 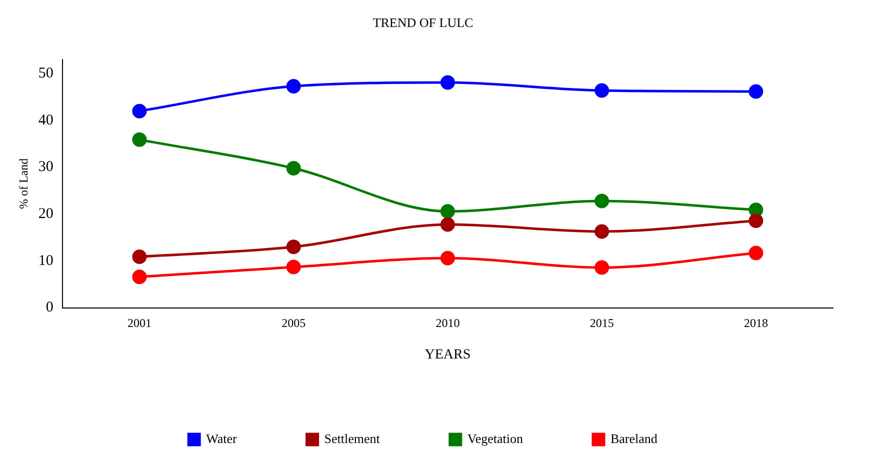 What do you see at coordinates (50, 308) in the screenshot?
I see `y-tick-label: 0` at bounding box center [50, 308].